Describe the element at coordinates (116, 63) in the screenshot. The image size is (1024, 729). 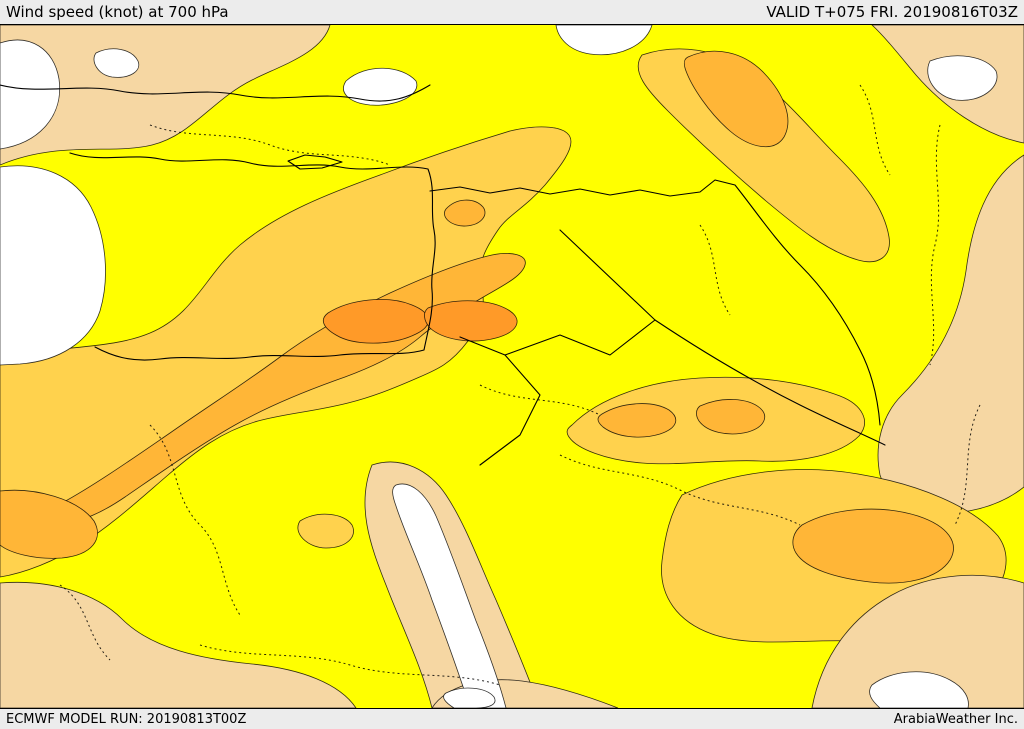
I see `marmara-blob` at that location.